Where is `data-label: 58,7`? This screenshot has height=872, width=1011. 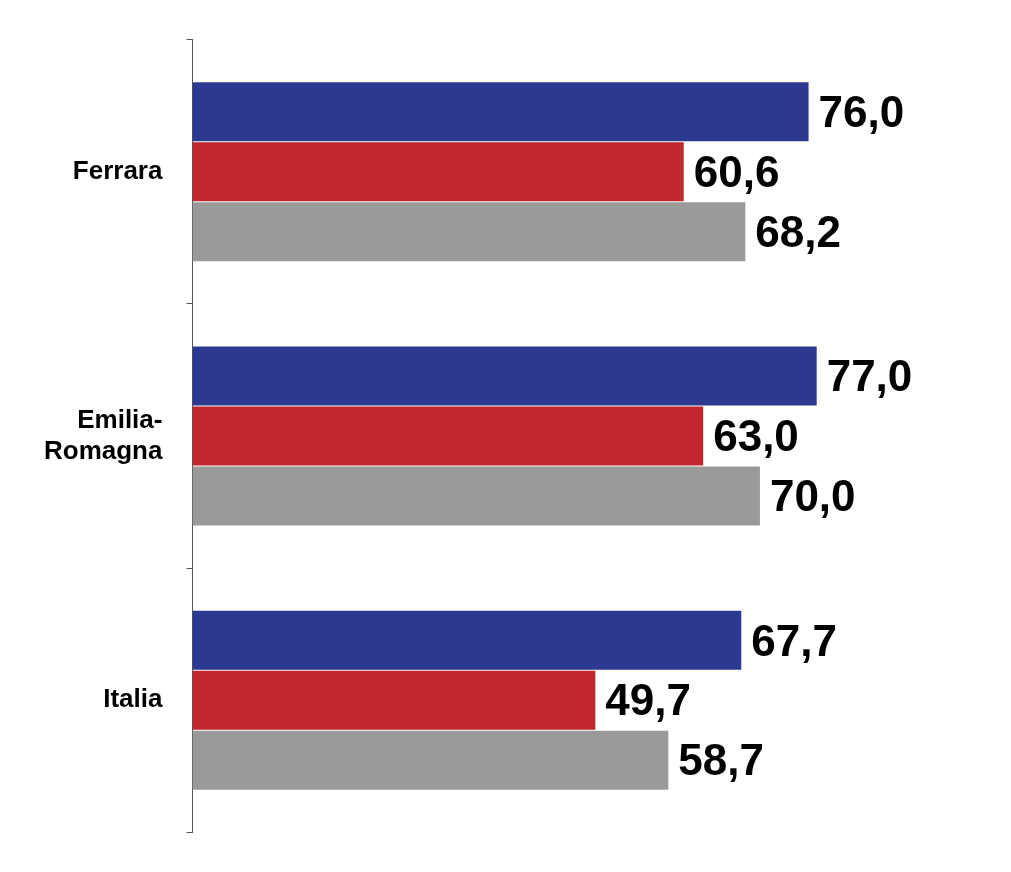 data-label: 58,7 is located at coordinates (721, 760).